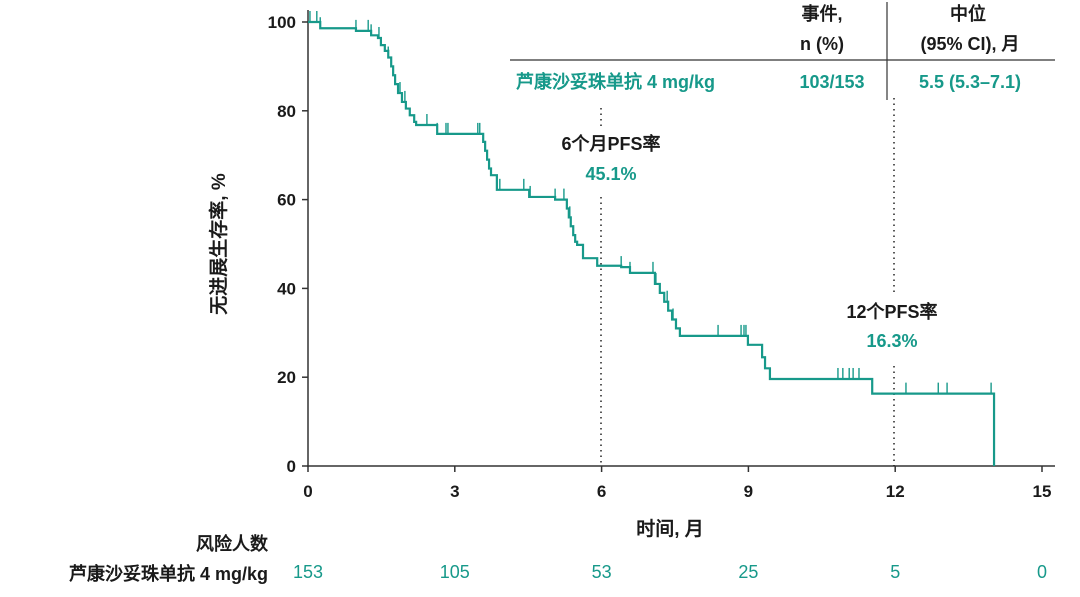 The width and height of the screenshot is (1080, 597). Describe the element at coordinates (821, 13) in the screenshot. I see `events-header: 事件,` at that location.